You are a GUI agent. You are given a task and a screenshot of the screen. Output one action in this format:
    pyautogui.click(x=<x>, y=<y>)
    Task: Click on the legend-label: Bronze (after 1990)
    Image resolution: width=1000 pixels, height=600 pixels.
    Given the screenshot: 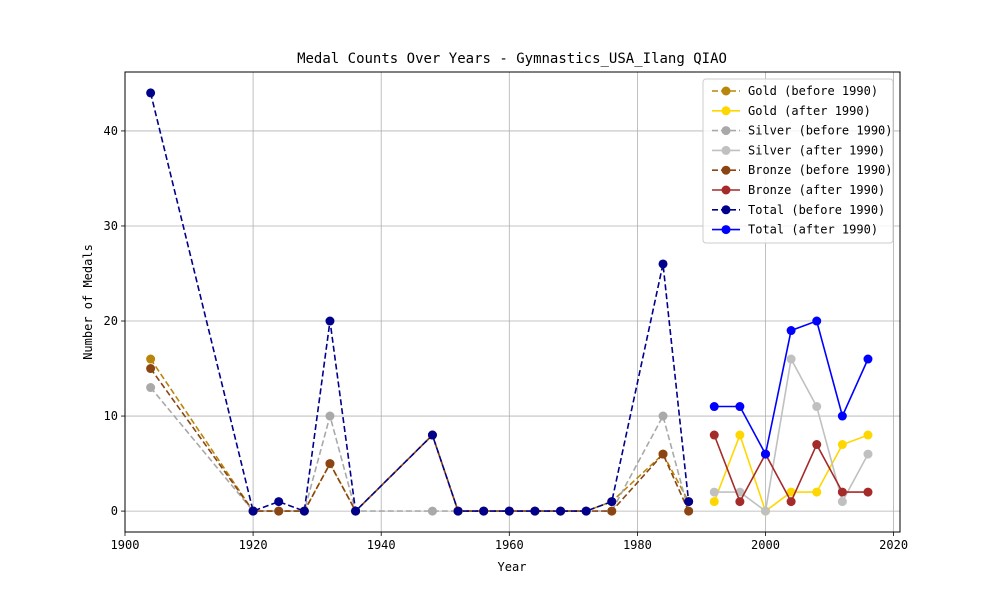 What is the action you would take?
    pyautogui.click(x=816, y=190)
    